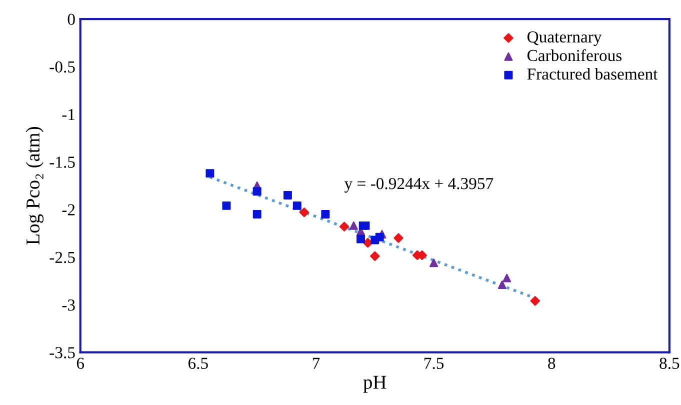  What do you see at coordinates (62, 67) in the screenshot?
I see `y-tick-label: -0.5` at bounding box center [62, 67].